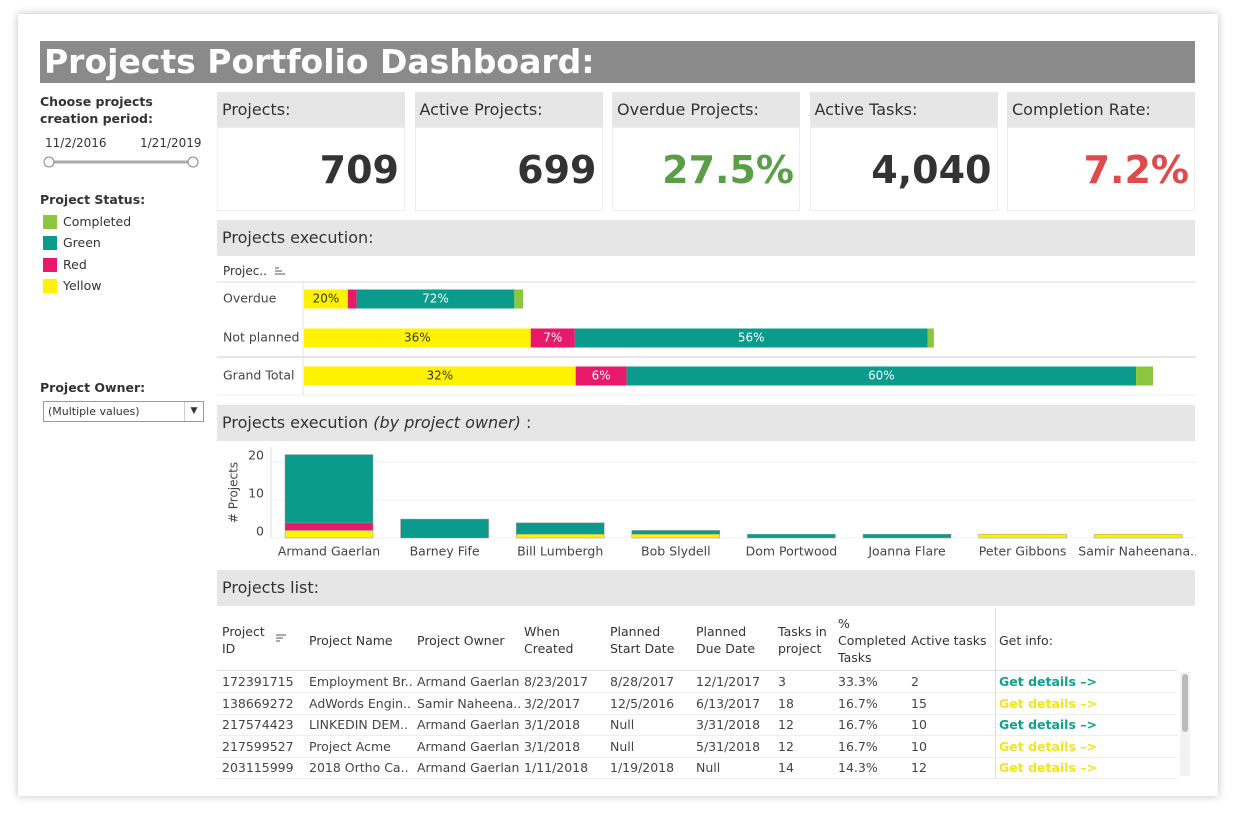 The height and width of the screenshot is (818, 1236). I want to click on scroll-thumb, so click(1185, 703).